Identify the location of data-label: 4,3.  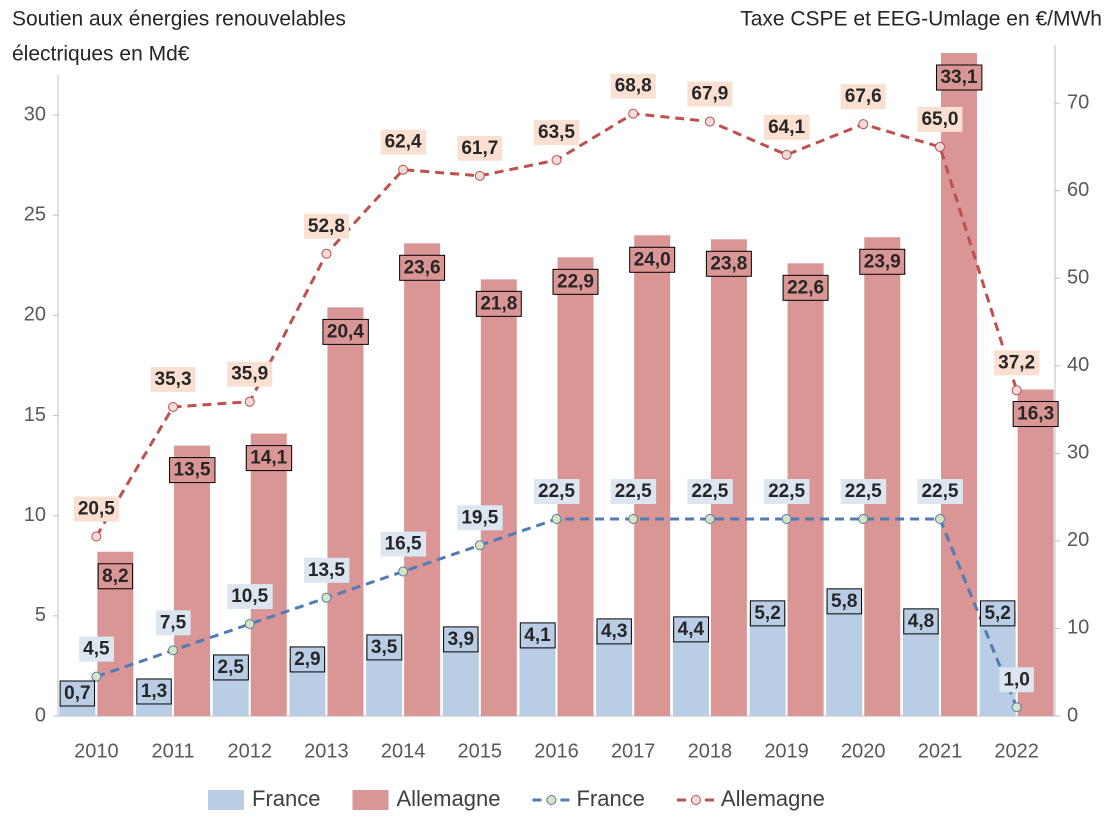
(614, 631).